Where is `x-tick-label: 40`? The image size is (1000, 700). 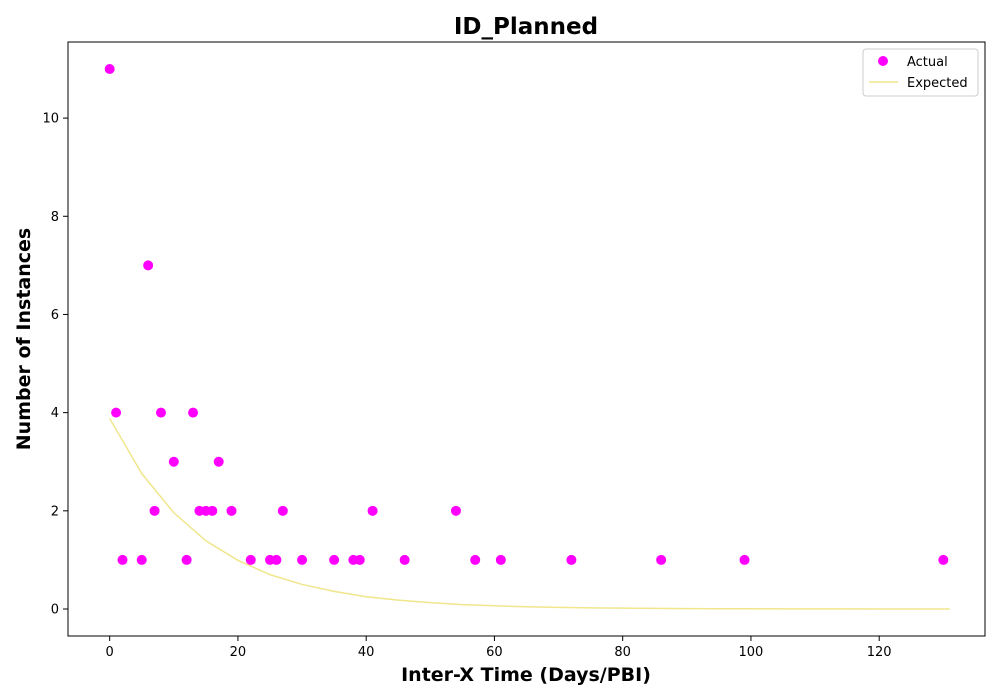 x-tick-label: 40 is located at coordinates (366, 652).